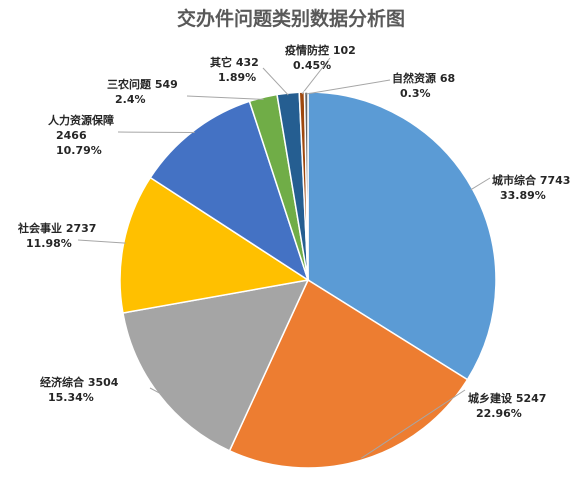 This screenshot has width=582, height=477. Describe the element at coordinates (531, 187) in the screenshot. I see `slice-label-1: 城市综合 7743 33.89%` at that location.